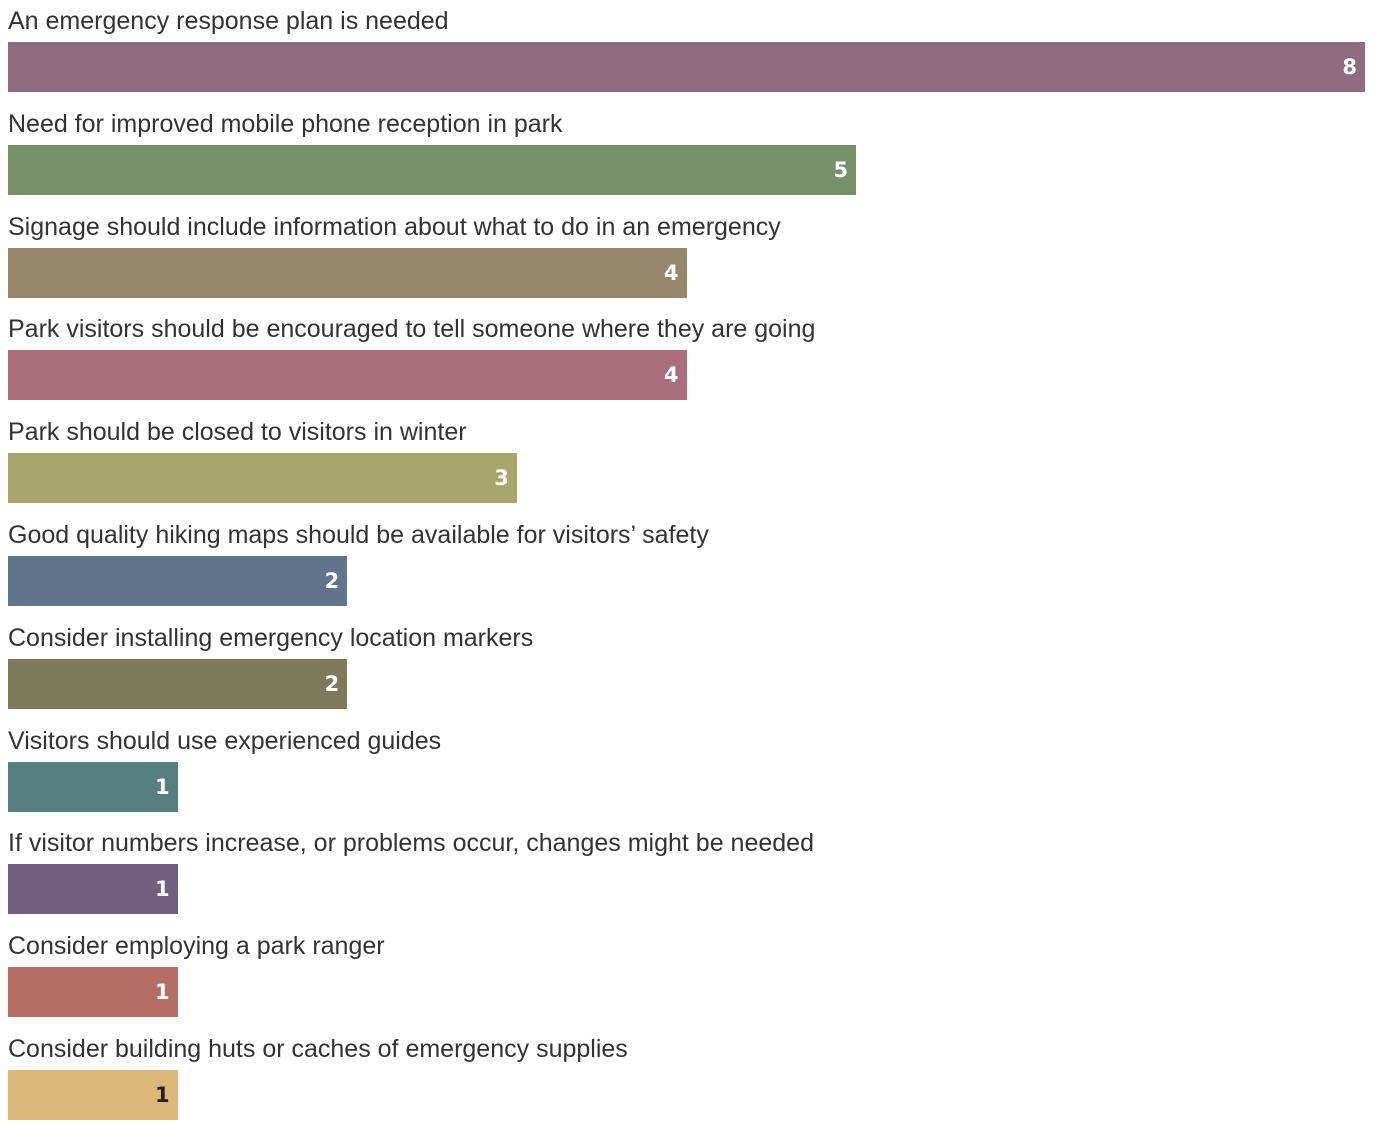  Describe the element at coordinates (1349, 67) in the screenshot. I see `bar-value-label: 8` at that location.